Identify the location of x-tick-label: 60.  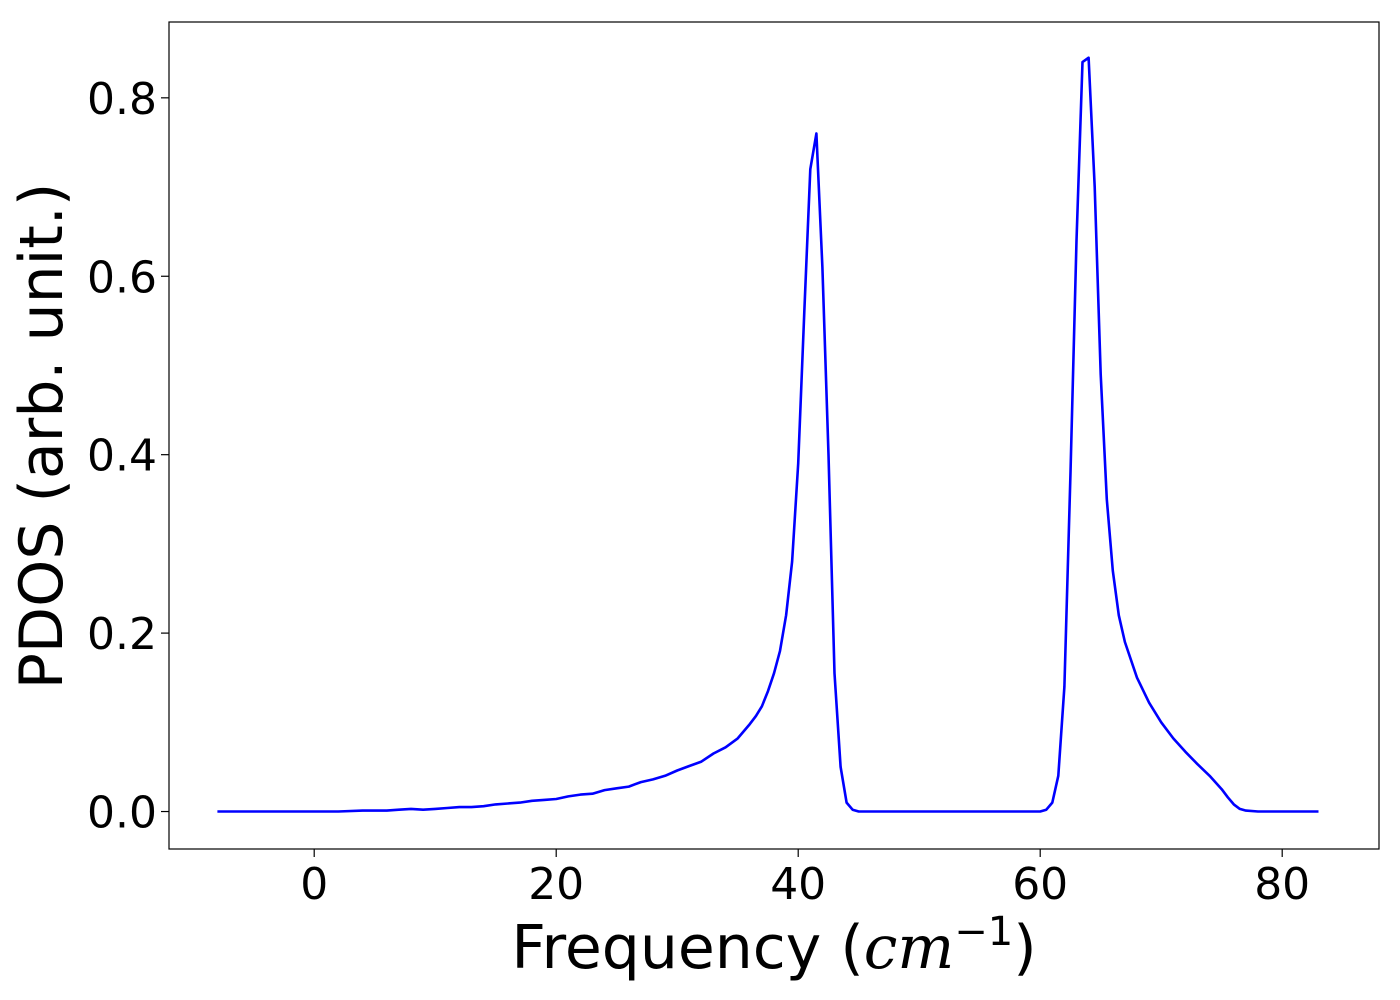
(1040, 884).